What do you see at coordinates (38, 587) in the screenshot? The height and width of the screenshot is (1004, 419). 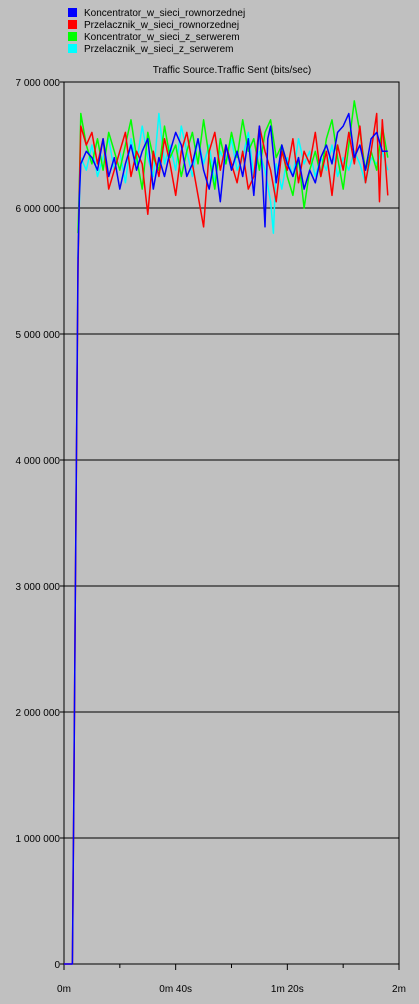 I see `y-tick-label: 3 000 000` at bounding box center [38, 587].